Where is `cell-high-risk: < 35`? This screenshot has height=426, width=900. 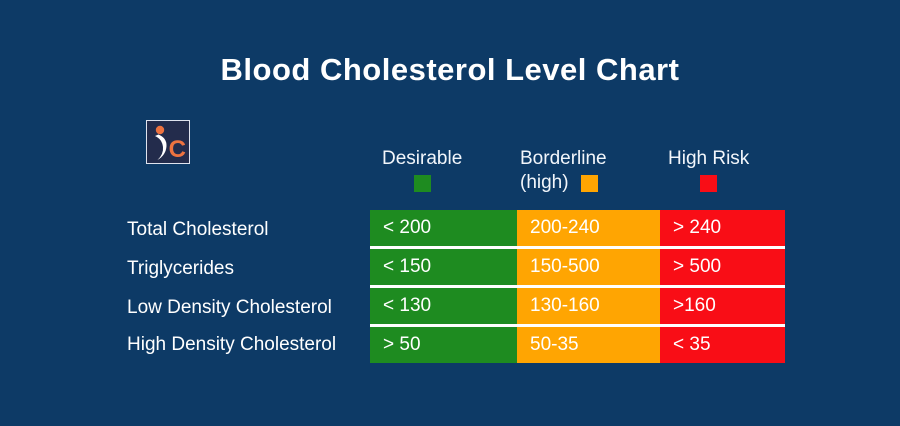 cell-high-risk: < 35 is located at coordinates (722, 345).